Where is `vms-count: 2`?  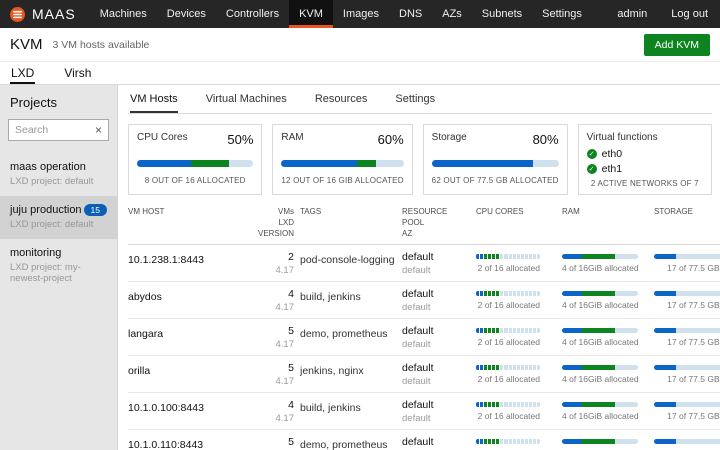
vms-count: 2 is located at coordinates (291, 257).